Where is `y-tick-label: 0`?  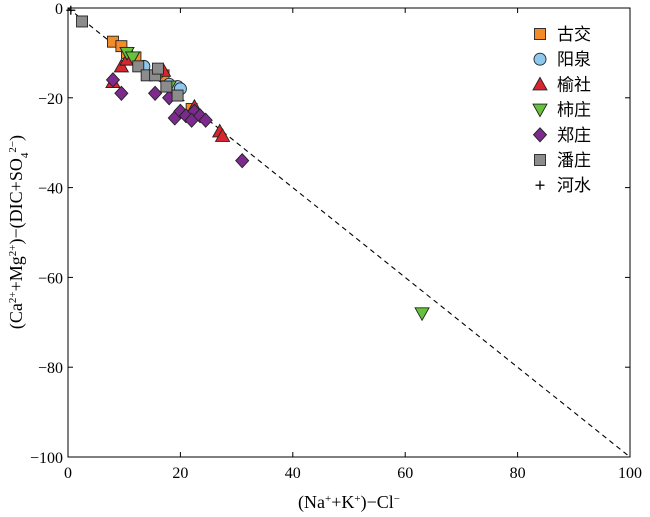 y-tick-label: 0 is located at coordinates (59, 9).